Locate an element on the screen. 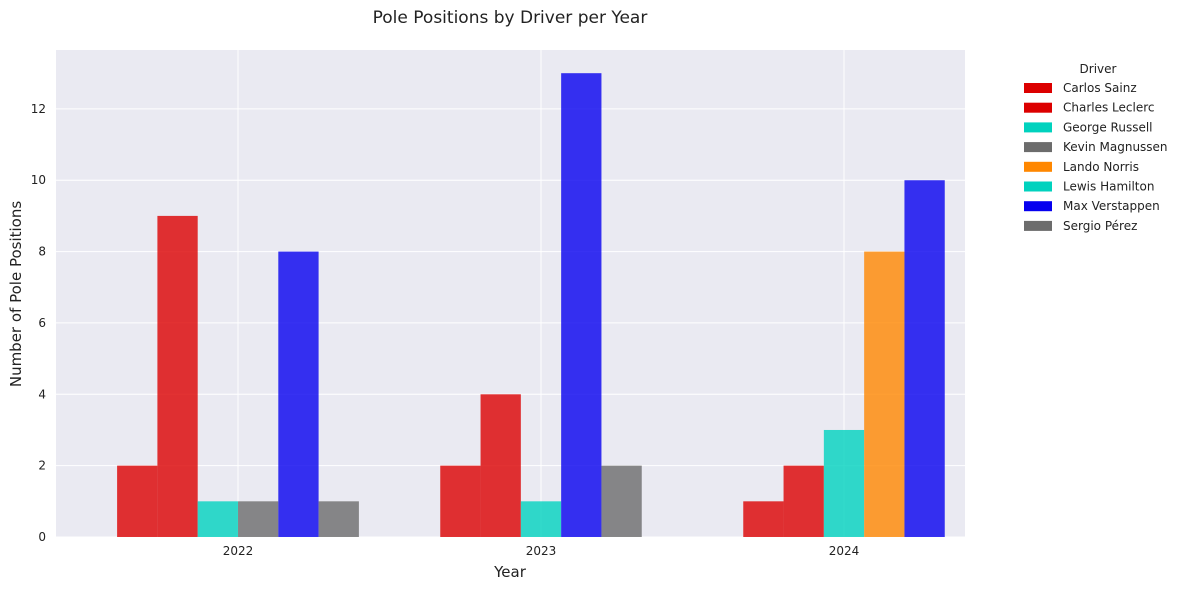  bar-carlos-sainz-2024 is located at coordinates (763, 519).